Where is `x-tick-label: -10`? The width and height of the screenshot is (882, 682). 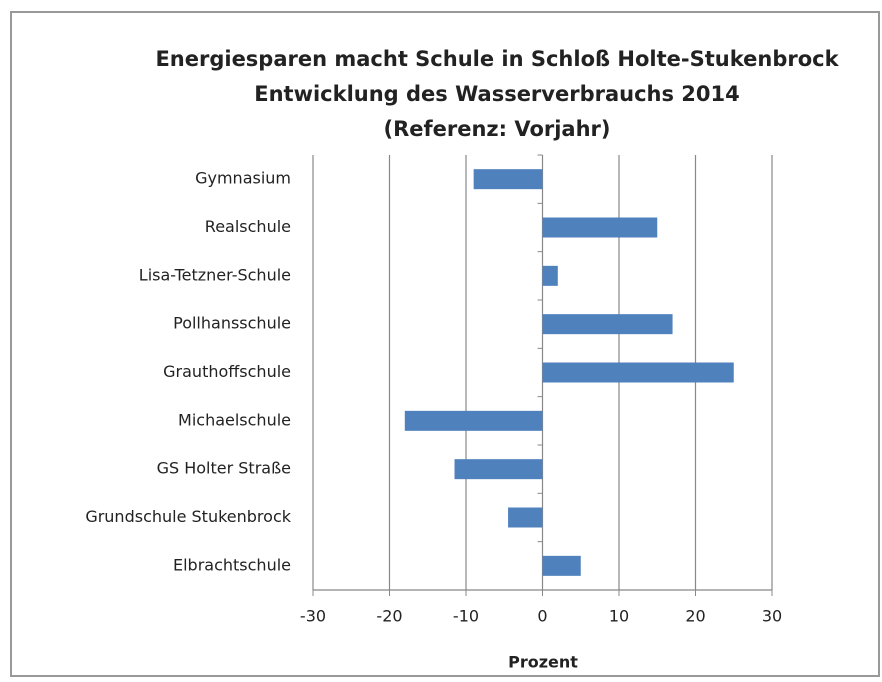
x-tick-label: -10 is located at coordinates (466, 616).